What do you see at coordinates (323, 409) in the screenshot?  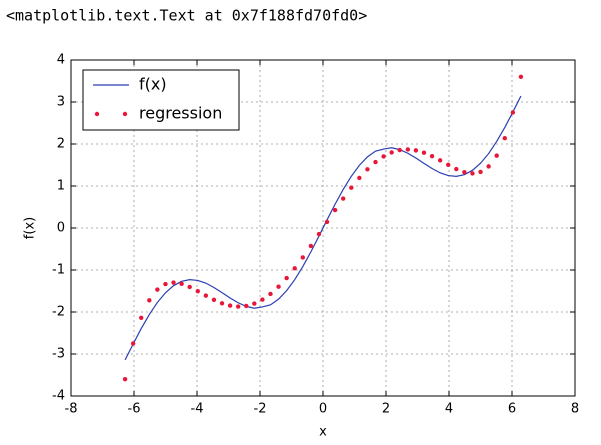 I see `x-tick-label: 0` at bounding box center [323, 409].